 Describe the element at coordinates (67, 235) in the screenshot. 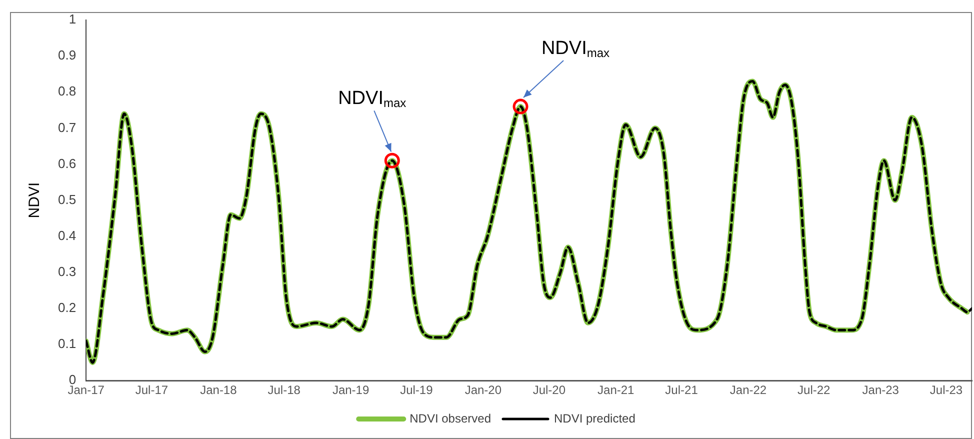

I see `y-tick-label: 0.4` at that location.